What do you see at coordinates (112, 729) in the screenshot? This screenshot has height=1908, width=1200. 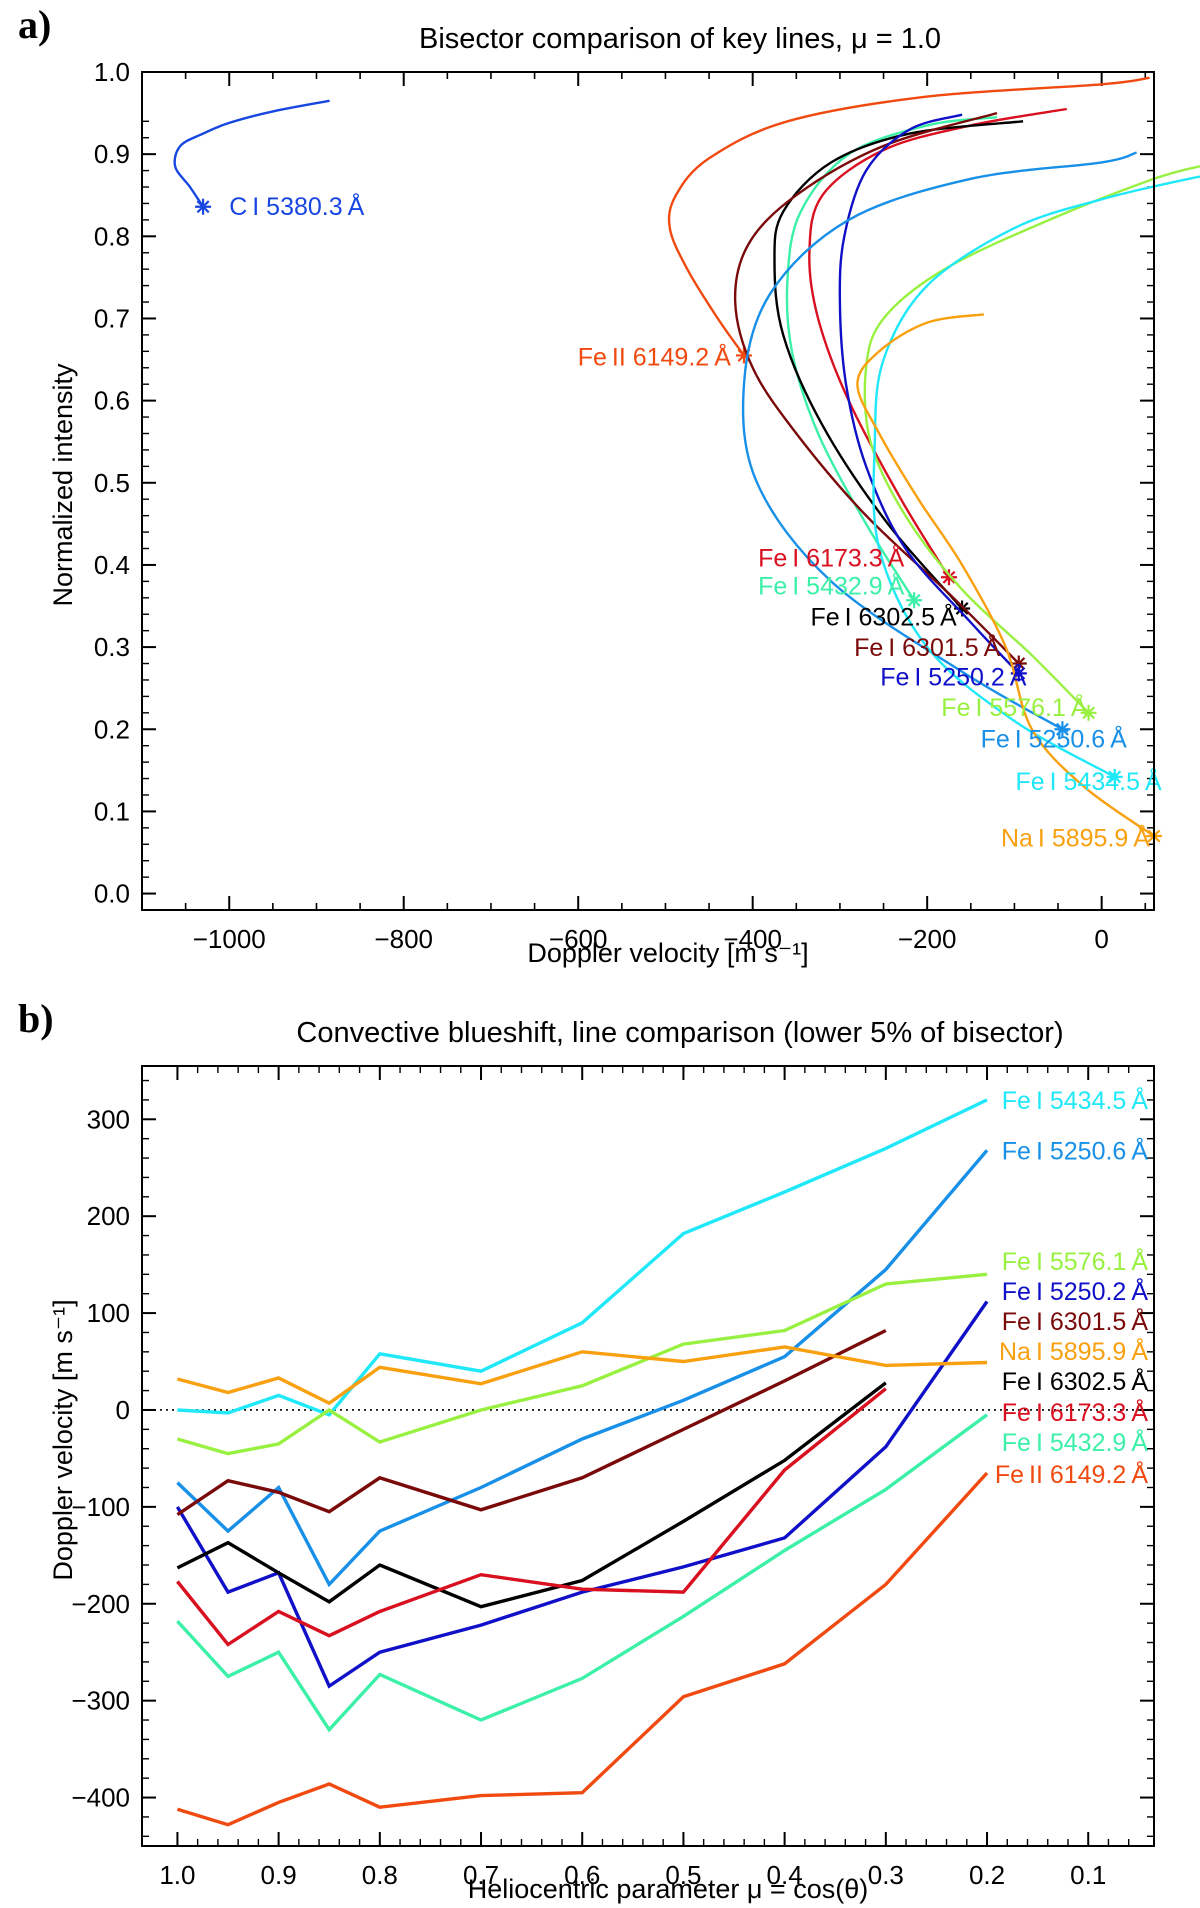 I see `panel-a-y-tick-label: 0.2` at bounding box center [112, 729].